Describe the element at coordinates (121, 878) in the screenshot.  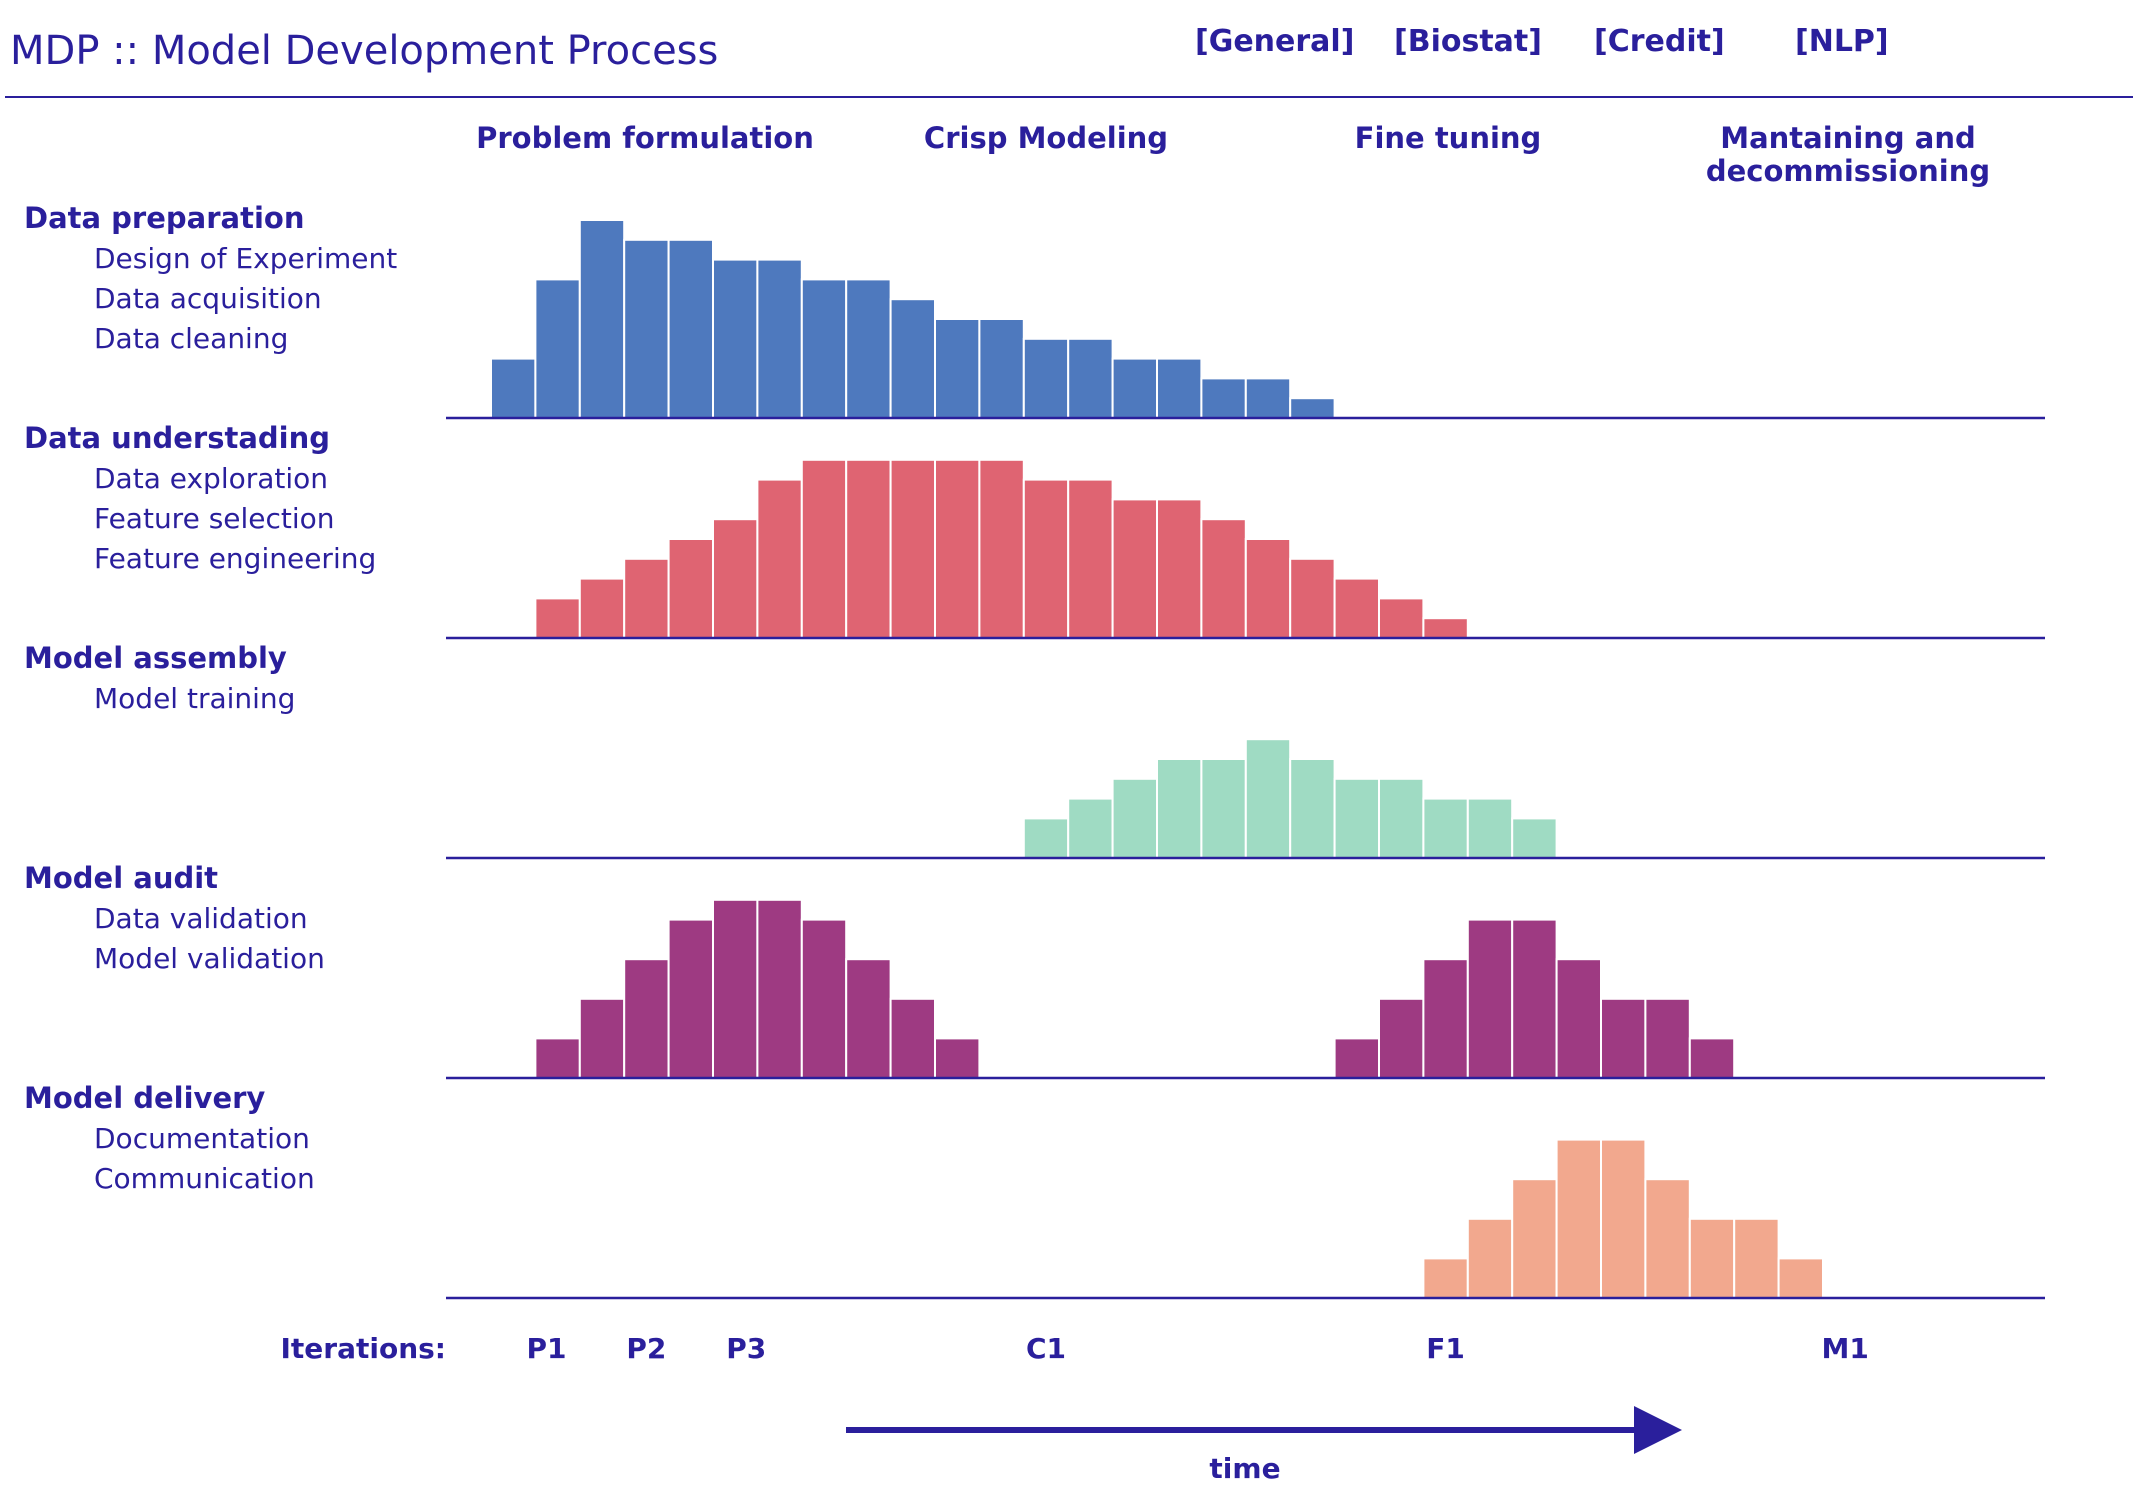
I see `row-title: Model audit` at that location.